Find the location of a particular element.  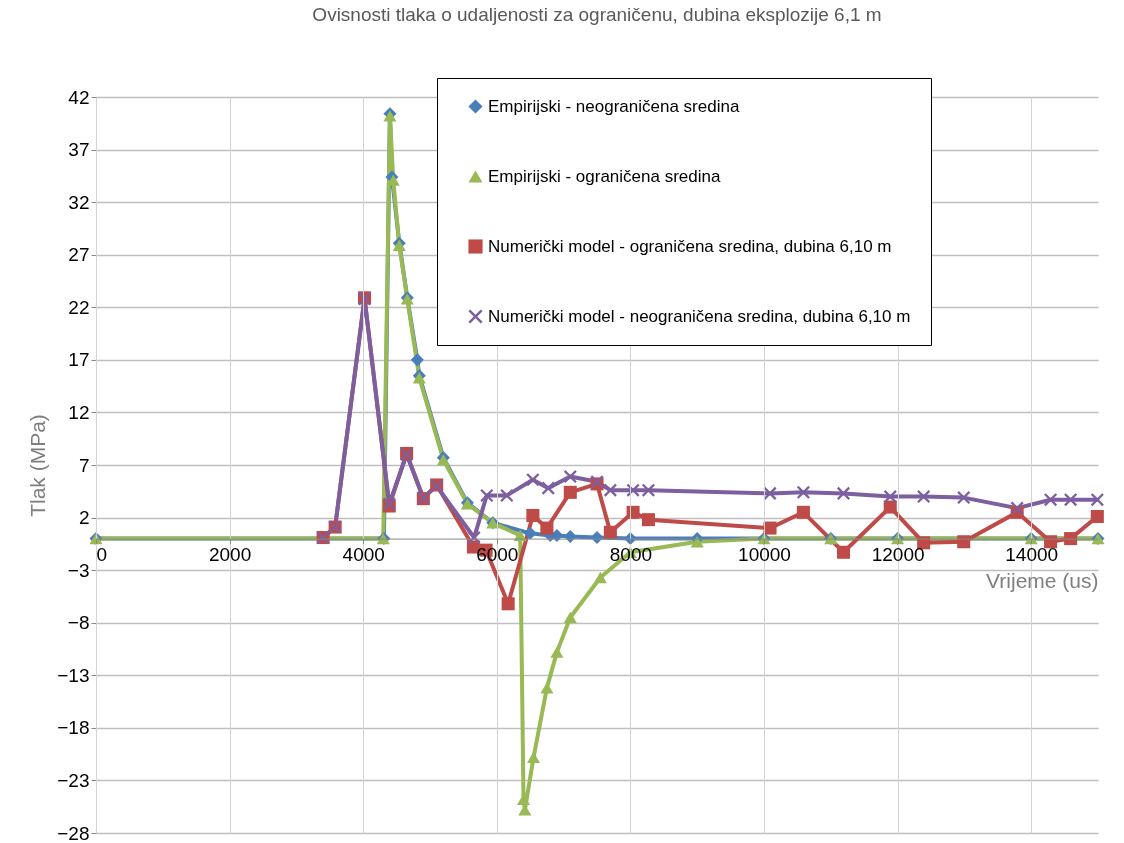

legend-label: Empirijski - neograničena sredina is located at coordinates (614, 106).